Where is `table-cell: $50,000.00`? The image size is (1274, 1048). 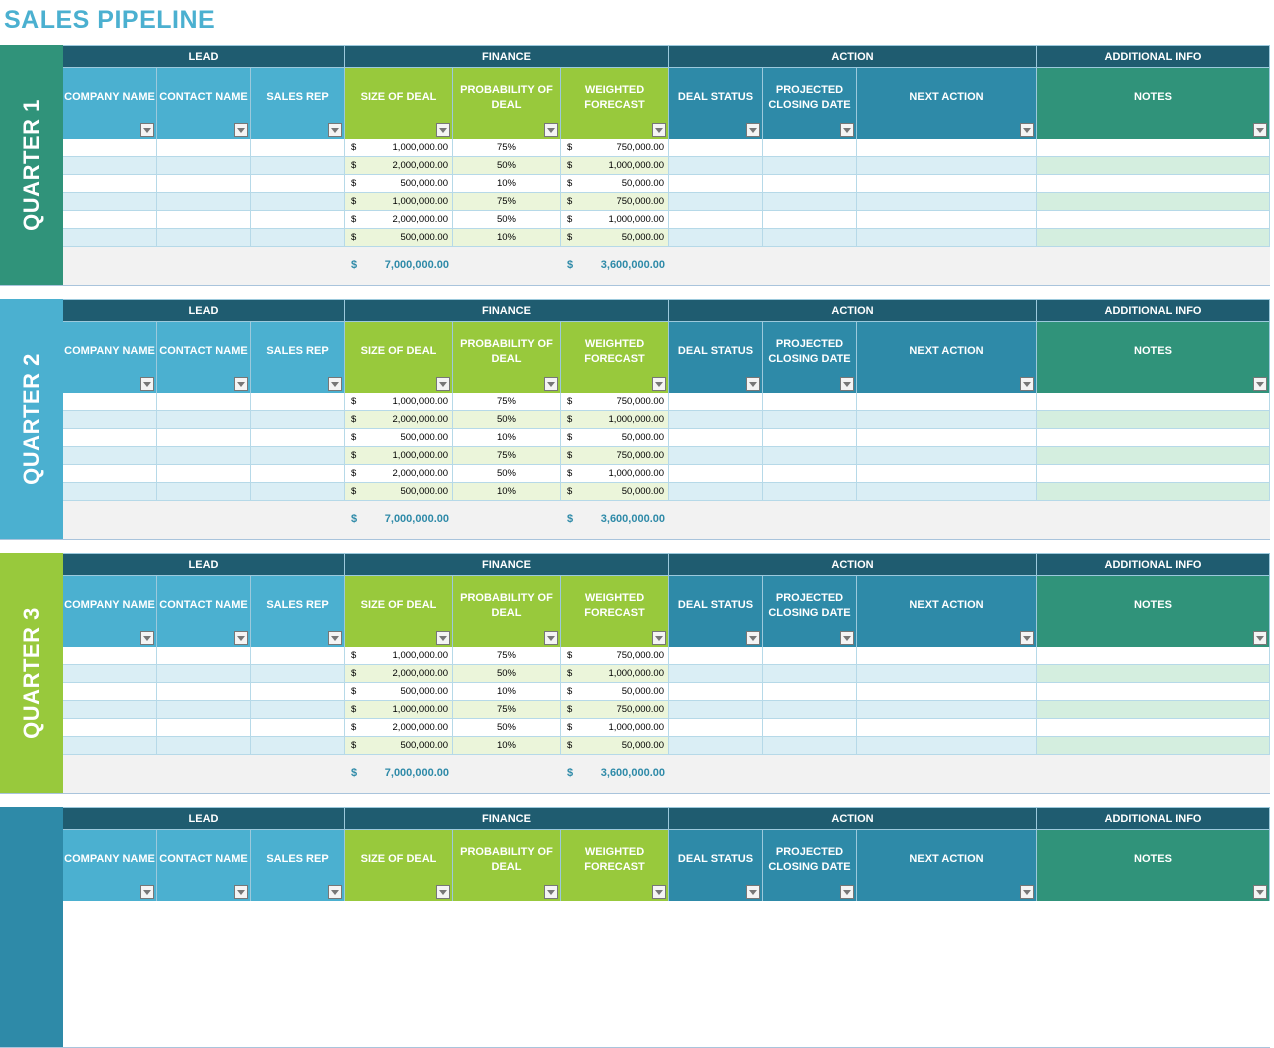
table-cell: $50,000.00 is located at coordinates (615, 238).